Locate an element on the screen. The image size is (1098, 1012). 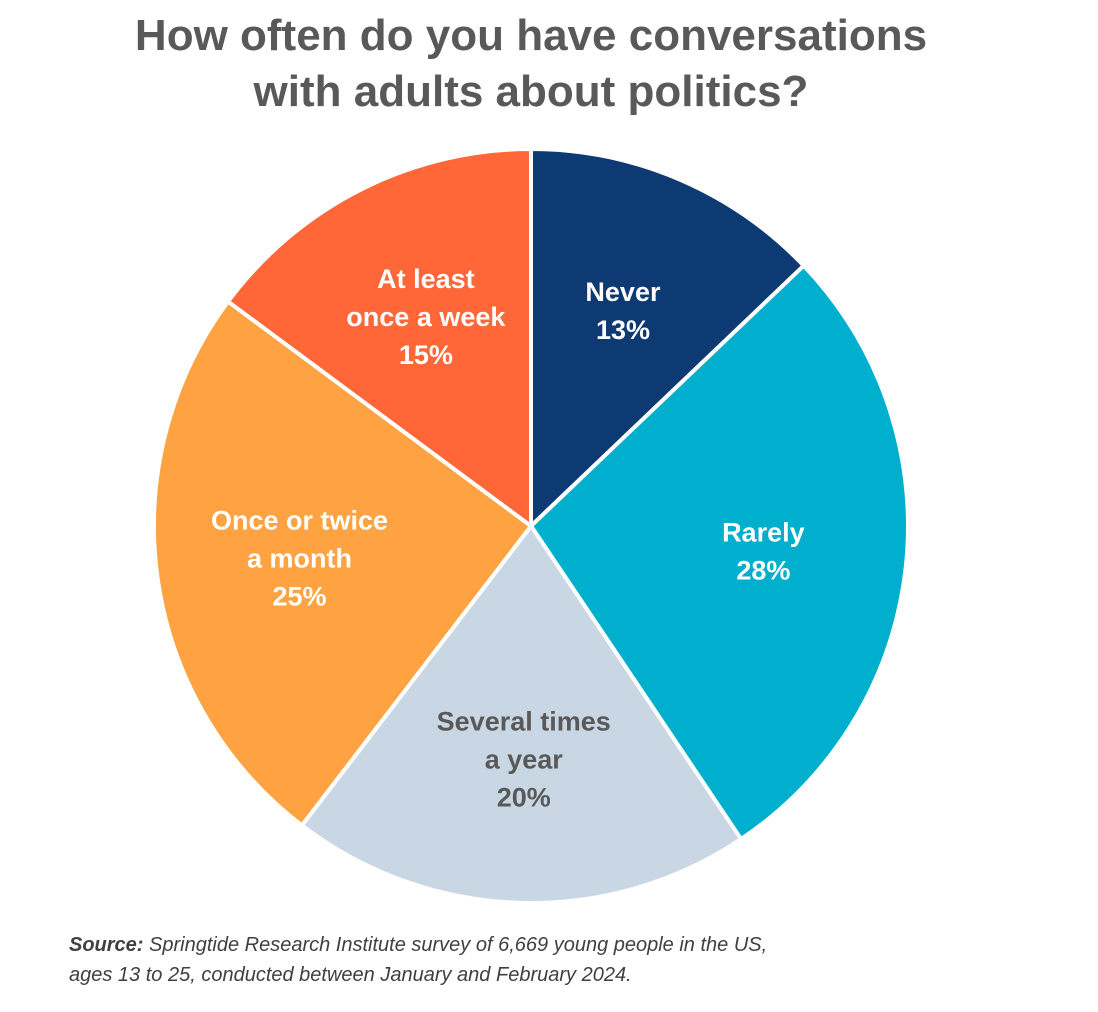
slice-value-rarely: 28% is located at coordinates (763, 570).